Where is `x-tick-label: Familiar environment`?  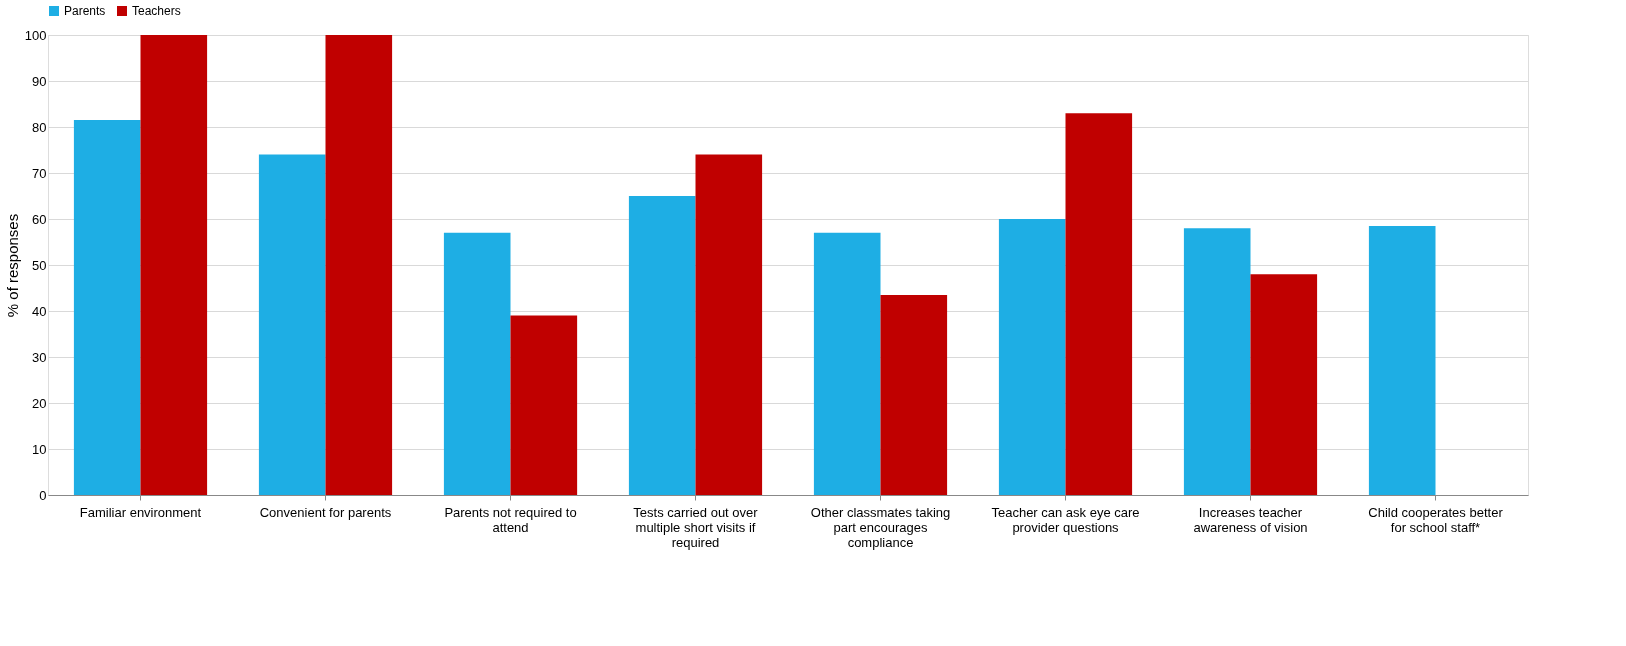 x-tick-label: Familiar environment is located at coordinates (140, 512).